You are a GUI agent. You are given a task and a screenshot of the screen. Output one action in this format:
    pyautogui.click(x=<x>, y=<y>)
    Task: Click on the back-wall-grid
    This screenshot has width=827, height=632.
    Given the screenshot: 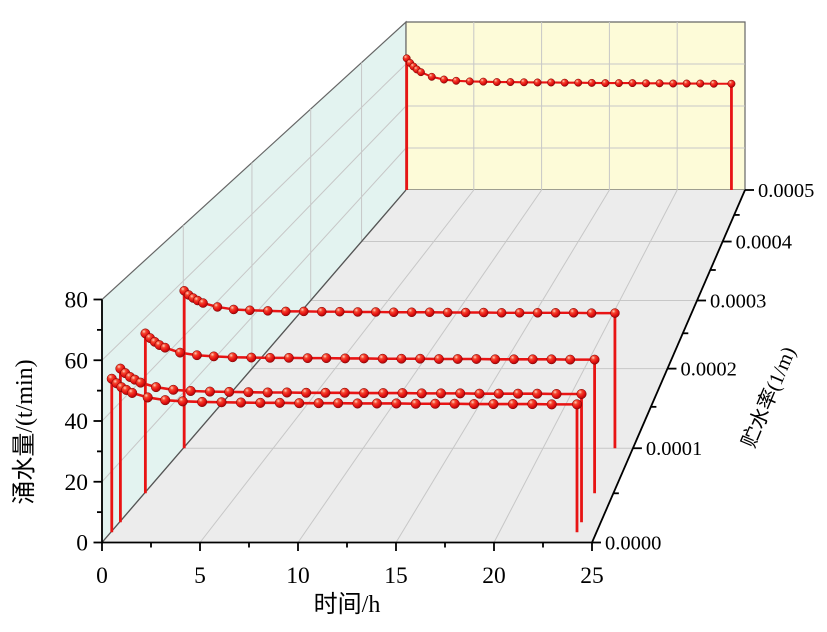 What is the action you would take?
    pyautogui.click(x=575, y=106)
    